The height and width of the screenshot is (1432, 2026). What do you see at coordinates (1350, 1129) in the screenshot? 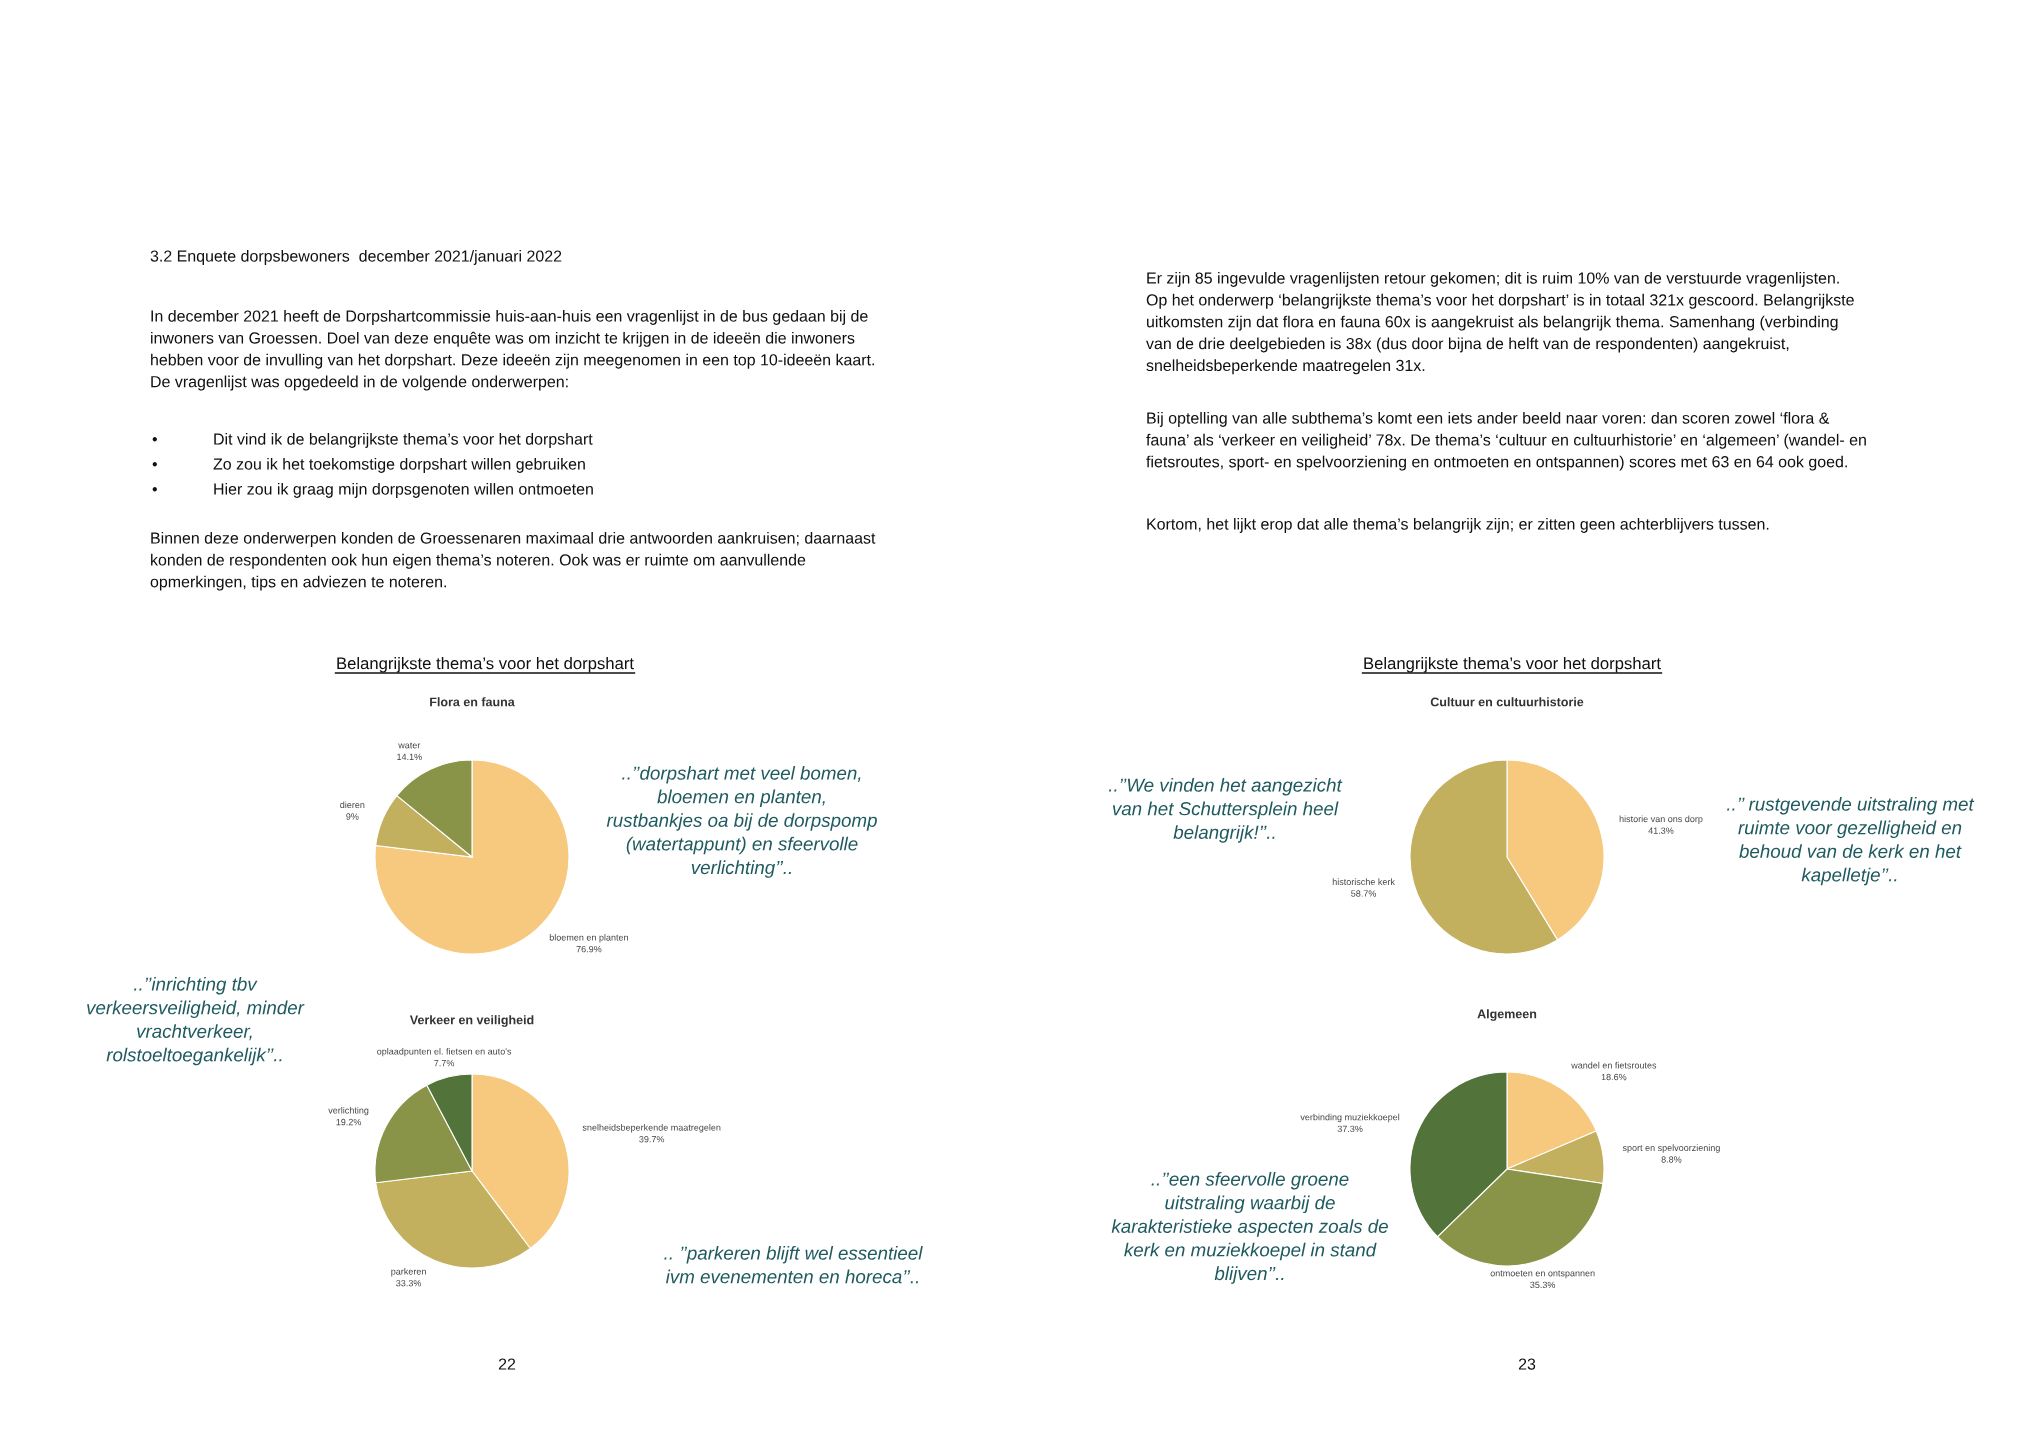
I see `data-label: 37.3%` at bounding box center [1350, 1129].